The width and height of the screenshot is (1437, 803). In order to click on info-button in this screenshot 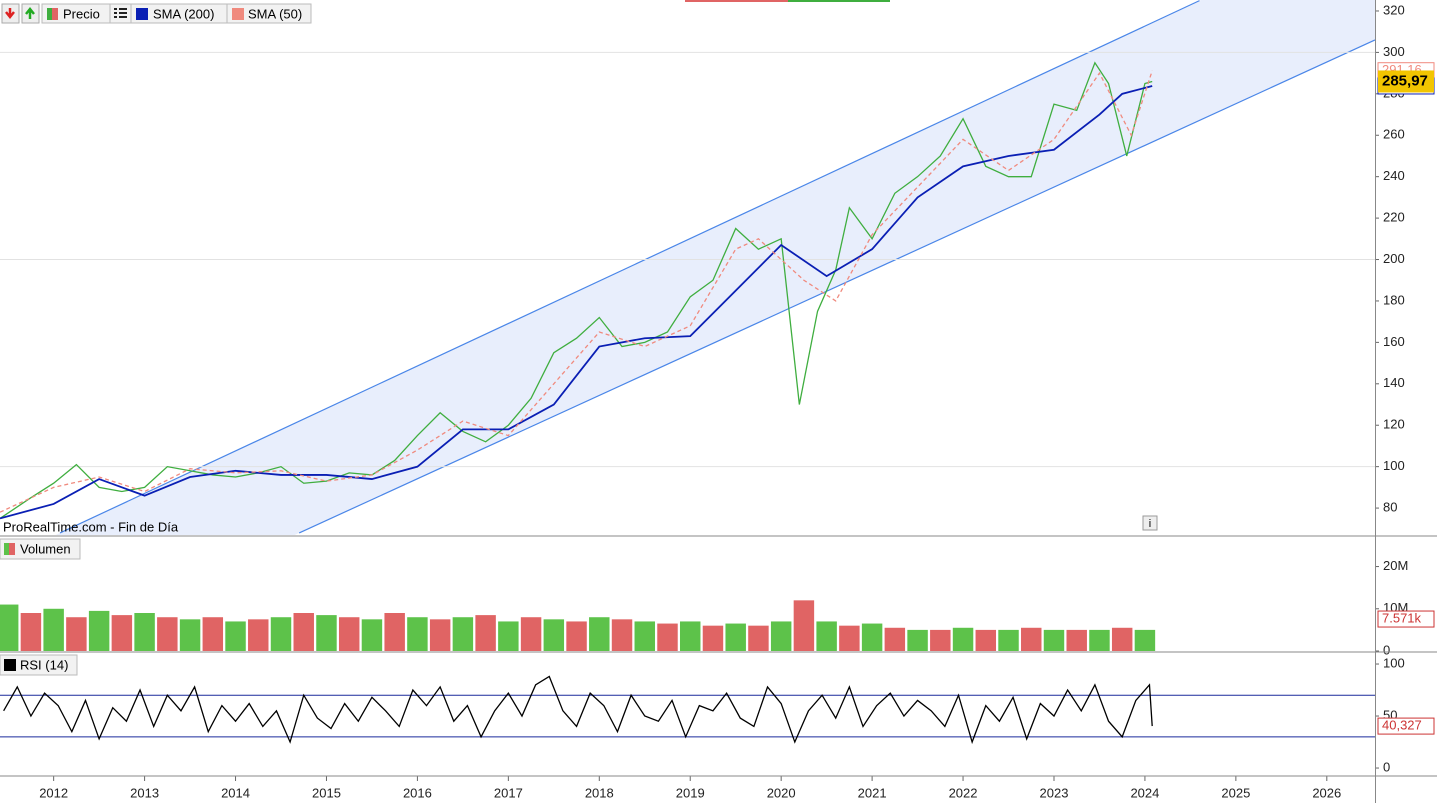, I will do `click(1150, 523)`.